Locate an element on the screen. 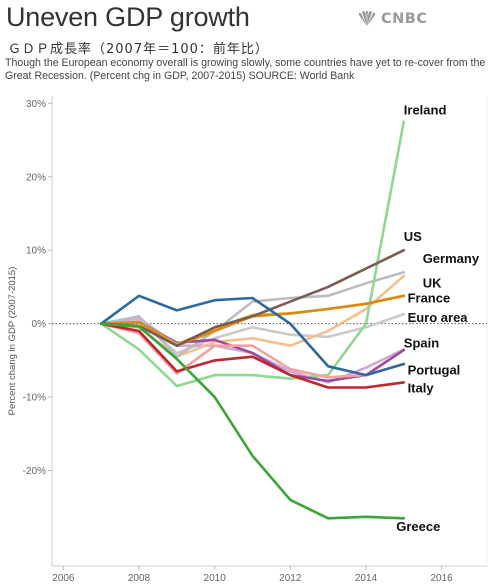  chart-subtitle: ＧＤＰ成長率（2007年＝100：前年比） is located at coordinates (138, 49).